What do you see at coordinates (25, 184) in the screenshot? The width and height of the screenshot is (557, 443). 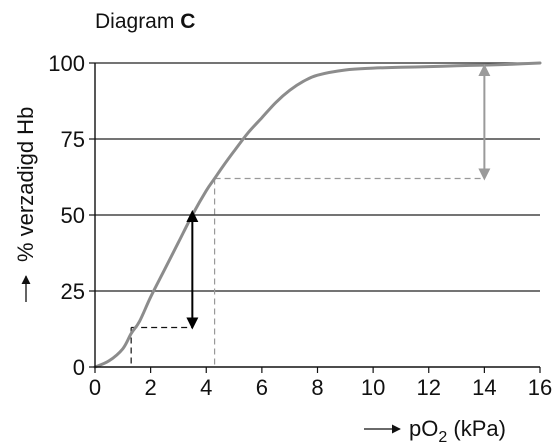 I see `y-axis-label: % verzadigd Hb` at bounding box center [25, 184].